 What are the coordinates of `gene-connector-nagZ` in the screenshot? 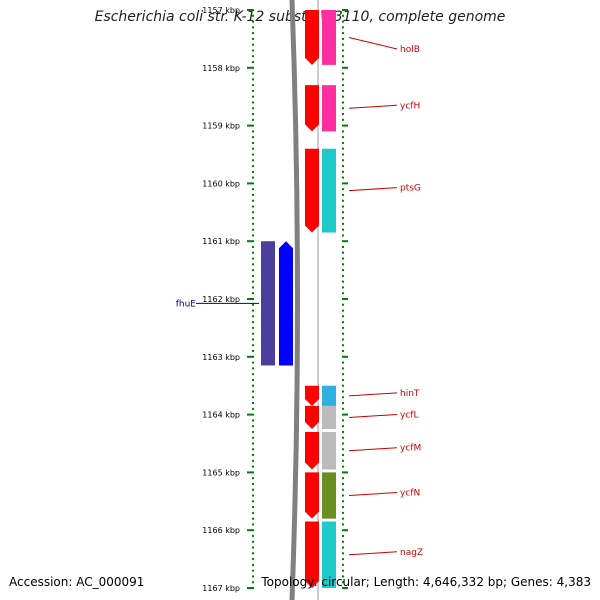 It's located at (373, 553).